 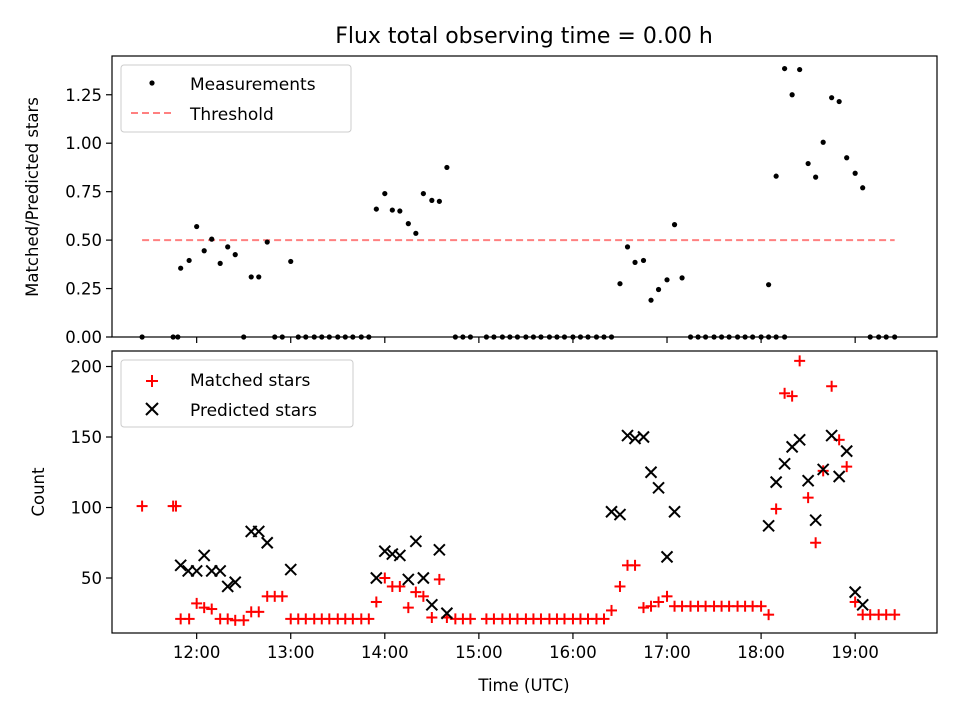 What do you see at coordinates (667, 652) in the screenshot?
I see `x-tick-label: 17:00` at bounding box center [667, 652].